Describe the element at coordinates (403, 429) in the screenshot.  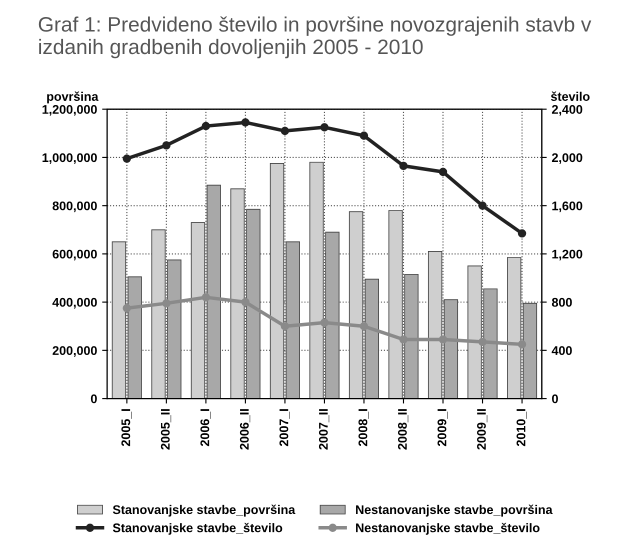
I see `x-tick-label: 2008_II` at that location.